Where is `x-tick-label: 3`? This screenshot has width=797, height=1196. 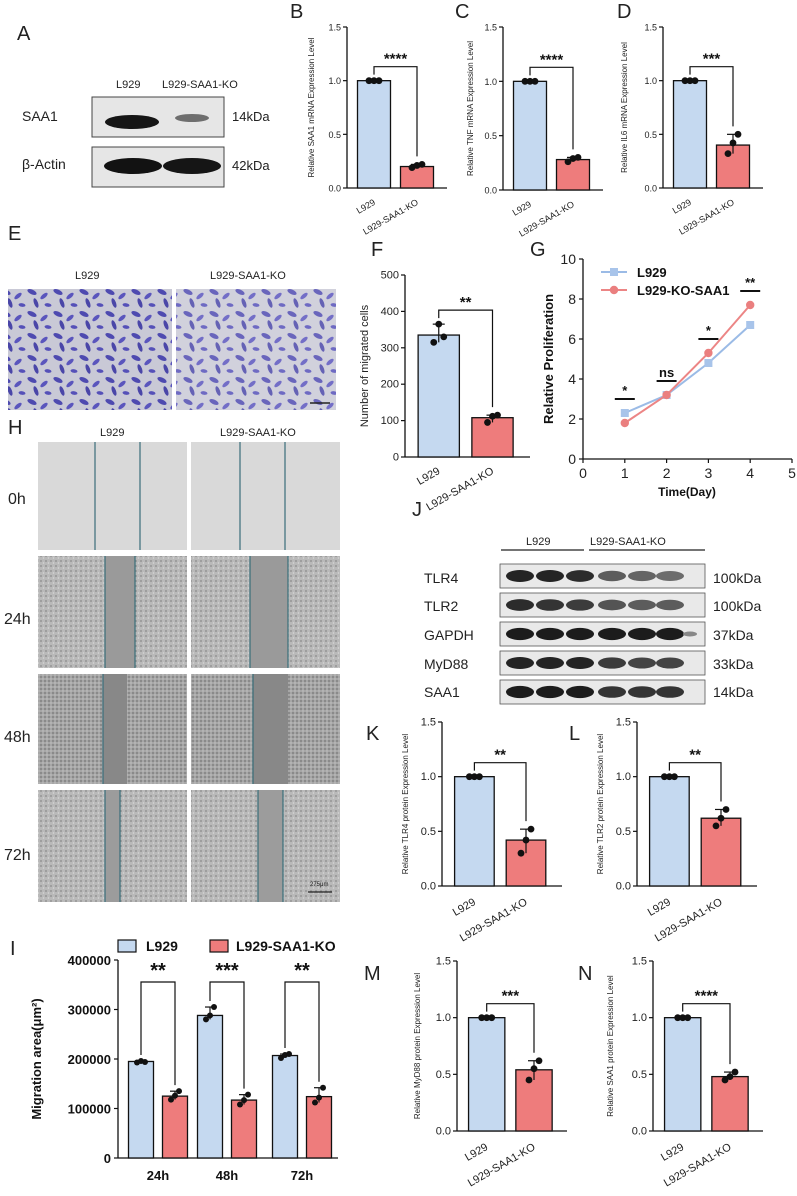
x-tick-label: 3 is located at coordinates (709, 473).